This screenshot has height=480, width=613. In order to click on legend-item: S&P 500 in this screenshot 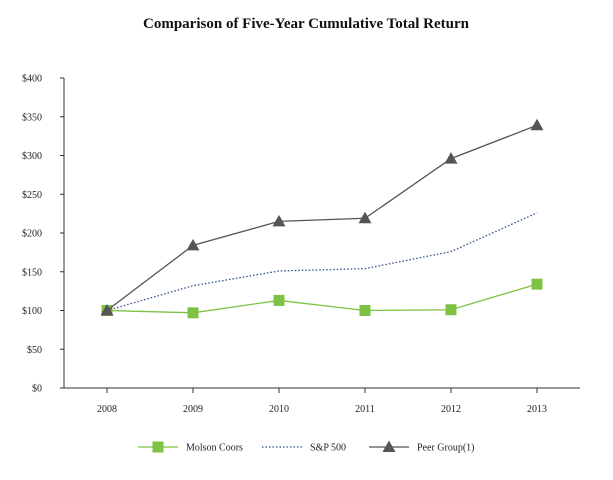, I will do `click(304, 448)`.